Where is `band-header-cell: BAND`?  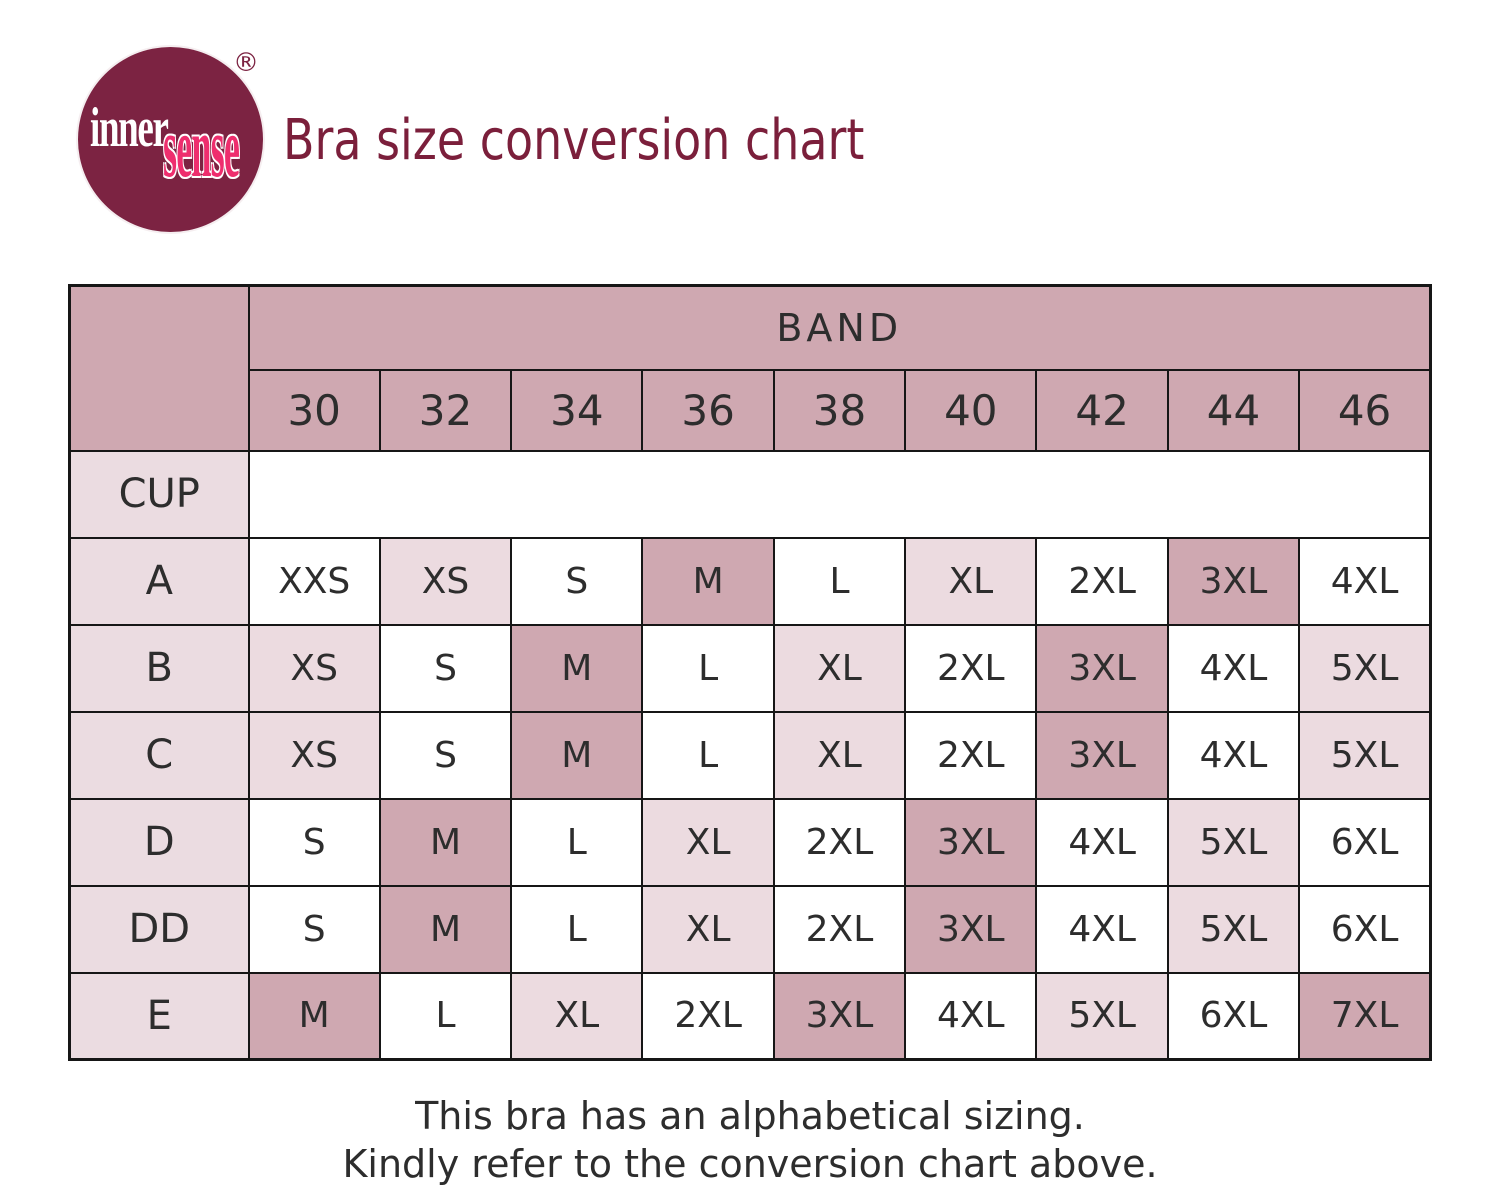 band-header-cell: BAND is located at coordinates (839, 327).